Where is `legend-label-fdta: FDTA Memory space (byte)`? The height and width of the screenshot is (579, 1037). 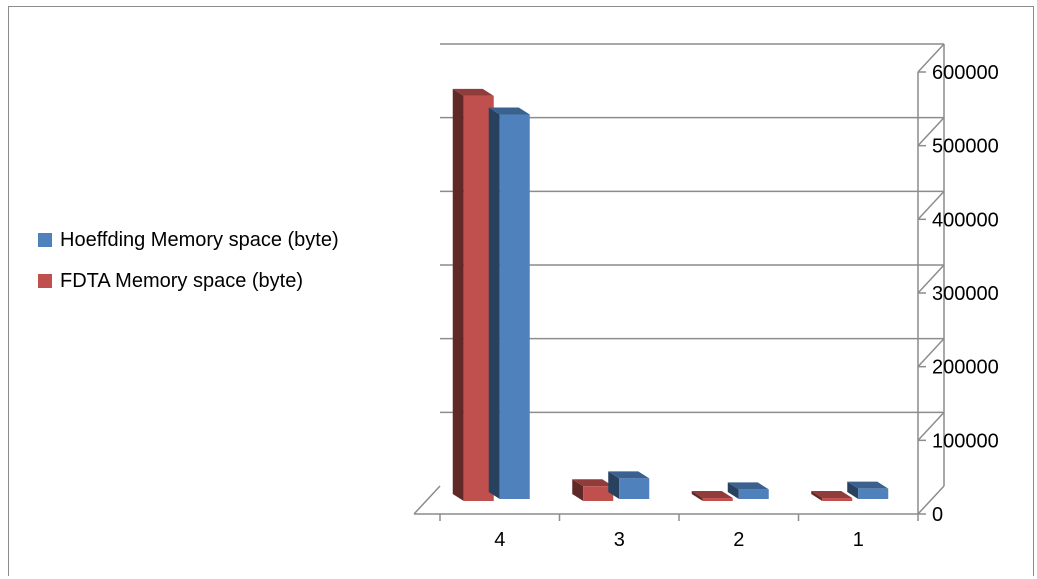 legend-label-fdta: FDTA Memory space (byte) is located at coordinates (182, 281).